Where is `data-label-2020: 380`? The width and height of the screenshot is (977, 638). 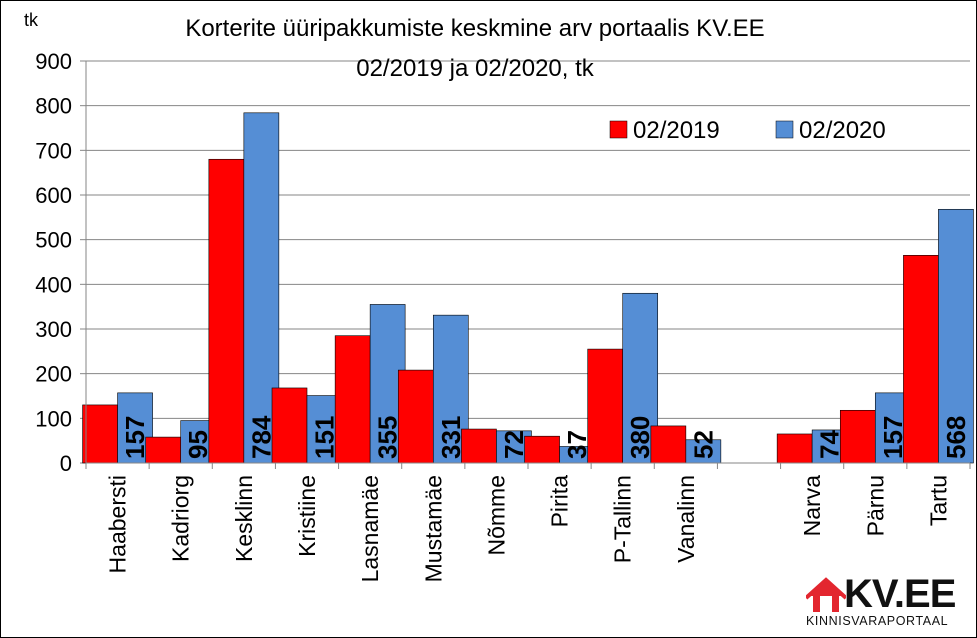 data-label-2020: 380 is located at coordinates (640, 437).